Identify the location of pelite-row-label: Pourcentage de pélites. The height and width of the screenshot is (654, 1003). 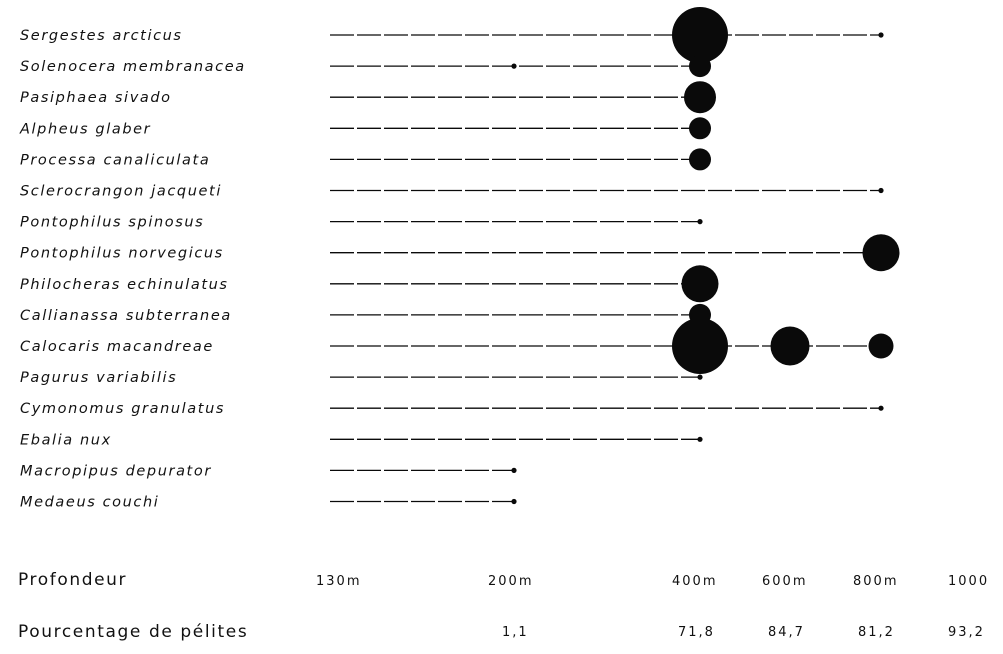
(133, 632).